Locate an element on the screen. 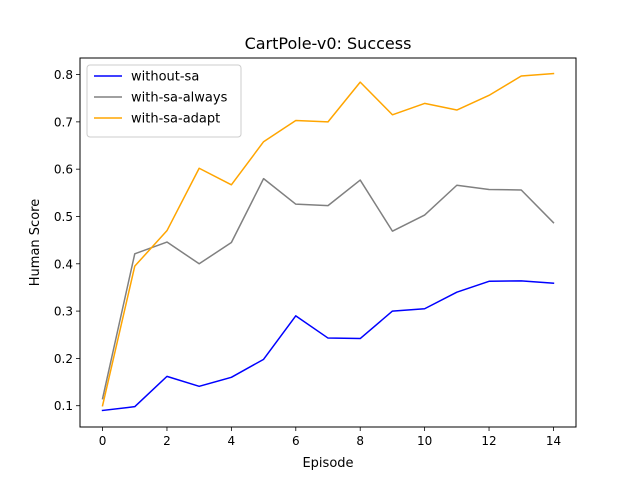  x-tick-label: 10 is located at coordinates (424, 441).